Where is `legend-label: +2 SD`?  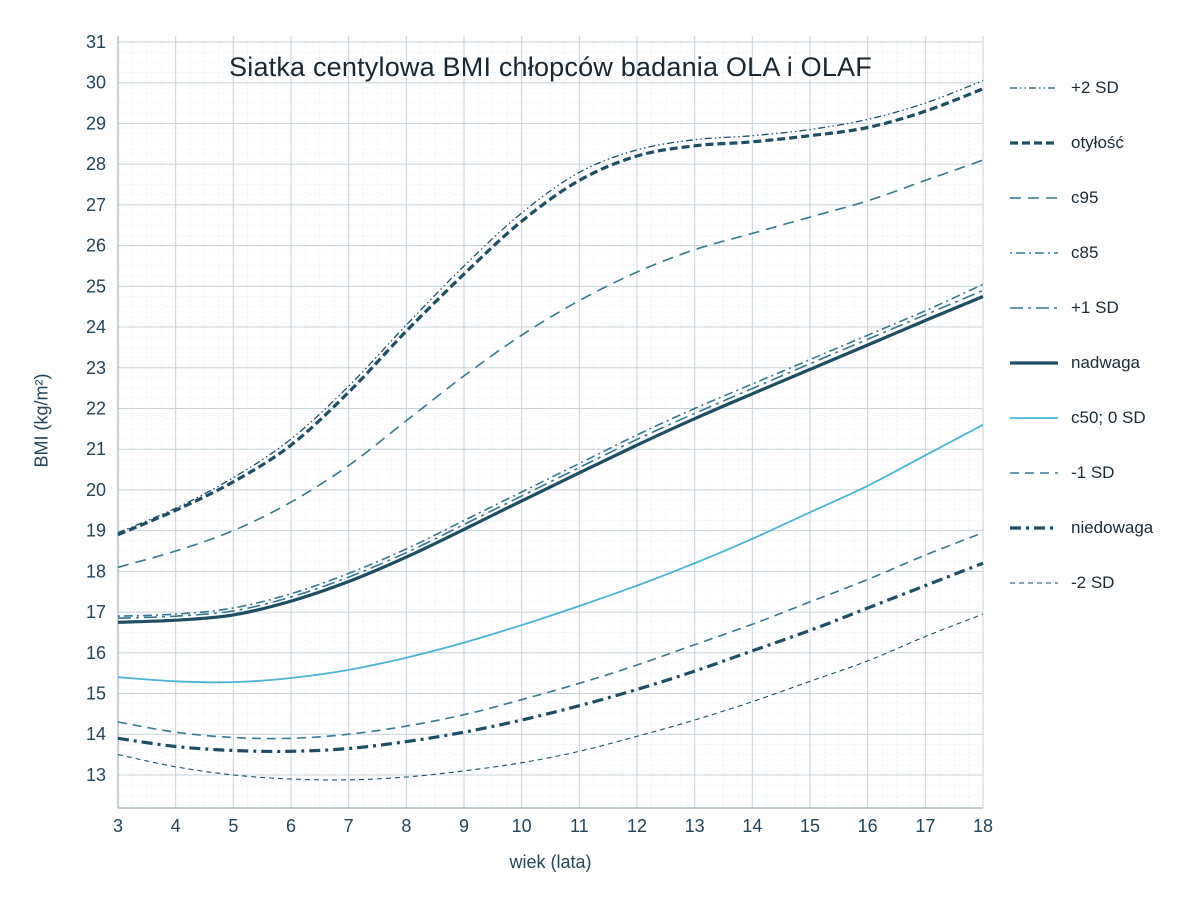
legend-label: +2 SD is located at coordinates (1095, 87).